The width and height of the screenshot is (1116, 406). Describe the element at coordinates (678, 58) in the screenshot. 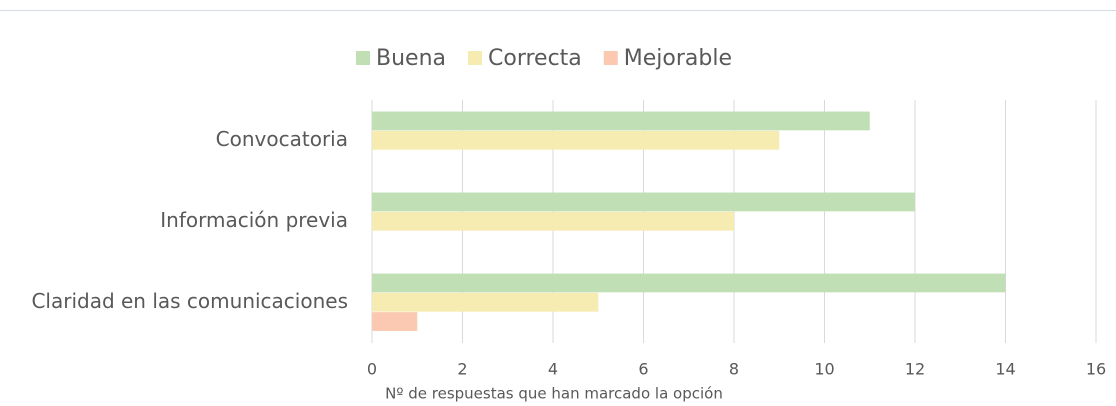

I see `legend-label: Mejorable` at that location.